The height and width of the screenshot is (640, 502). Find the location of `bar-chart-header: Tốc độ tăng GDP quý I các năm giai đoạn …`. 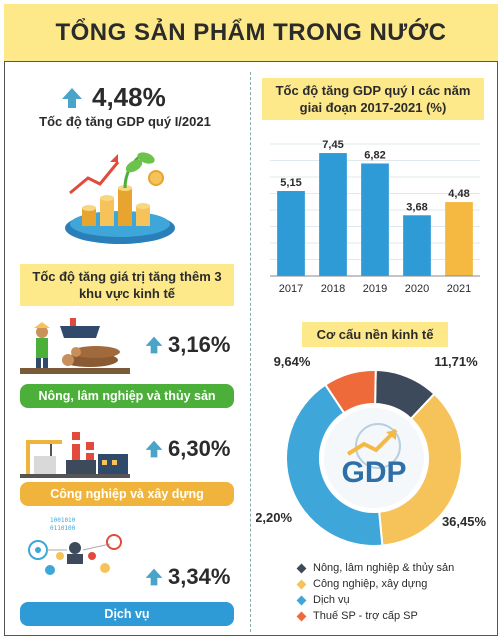

bar-chart-header: Tốc độ tăng GDP quý I các năm giai đoạn … is located at coordinates (373, 99).